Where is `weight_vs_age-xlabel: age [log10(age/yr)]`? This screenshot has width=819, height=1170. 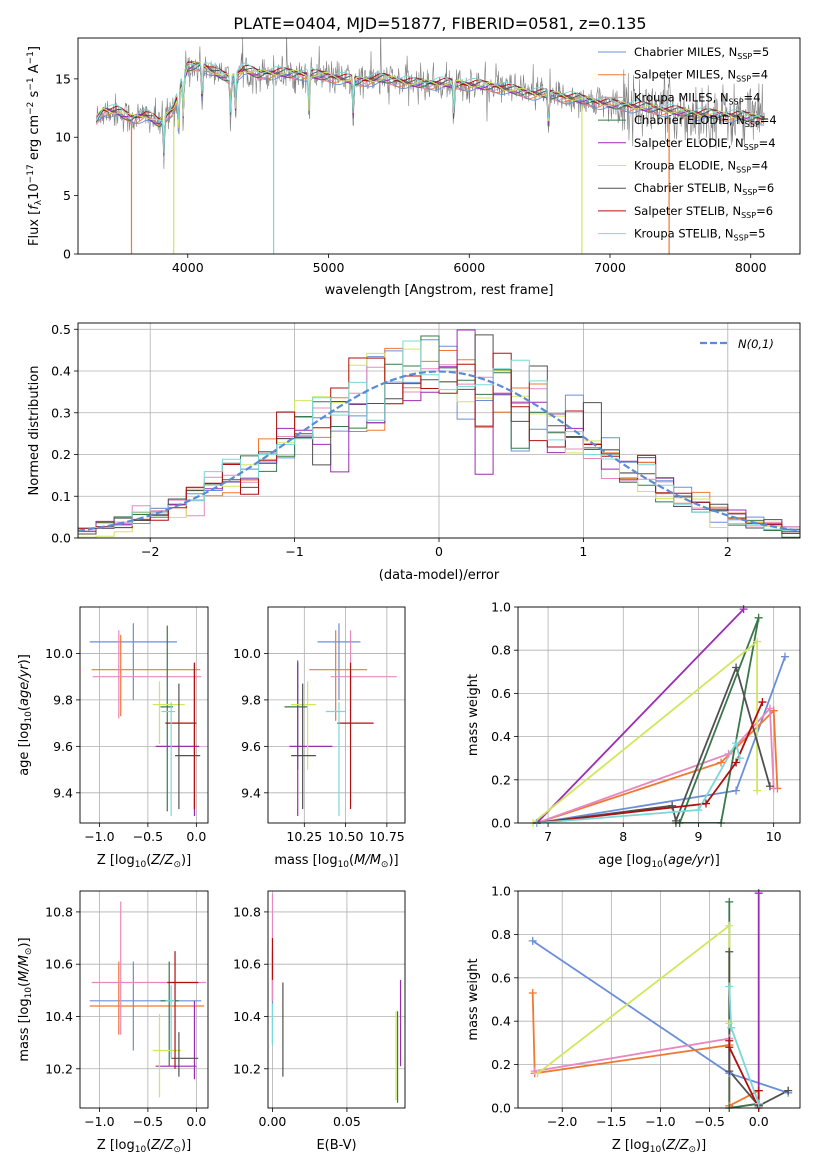
weight_vs_age-xlabel: age [log10(age/yr)] is located at coordinates (659, 861).